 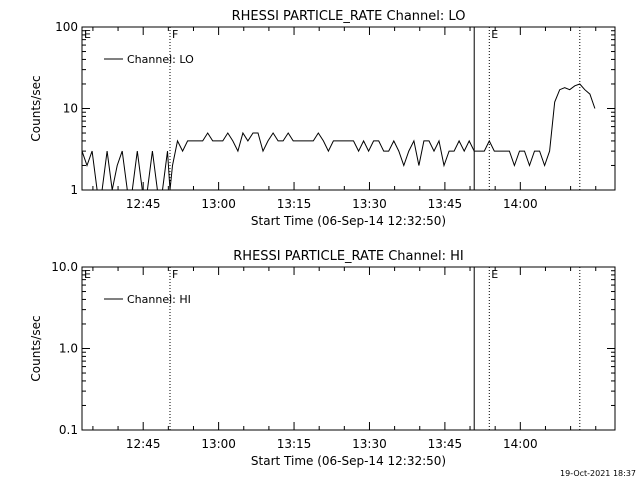 I want to click on y-tick-label: 0.1, so click(x=68, y=430).